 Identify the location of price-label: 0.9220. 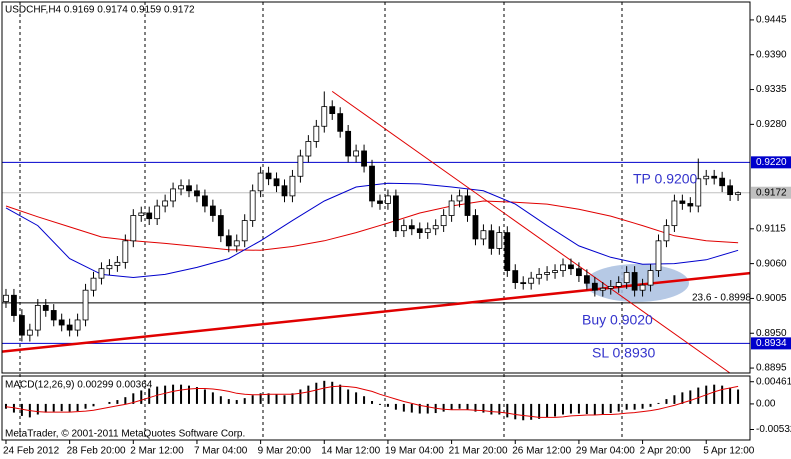
(771, 162).